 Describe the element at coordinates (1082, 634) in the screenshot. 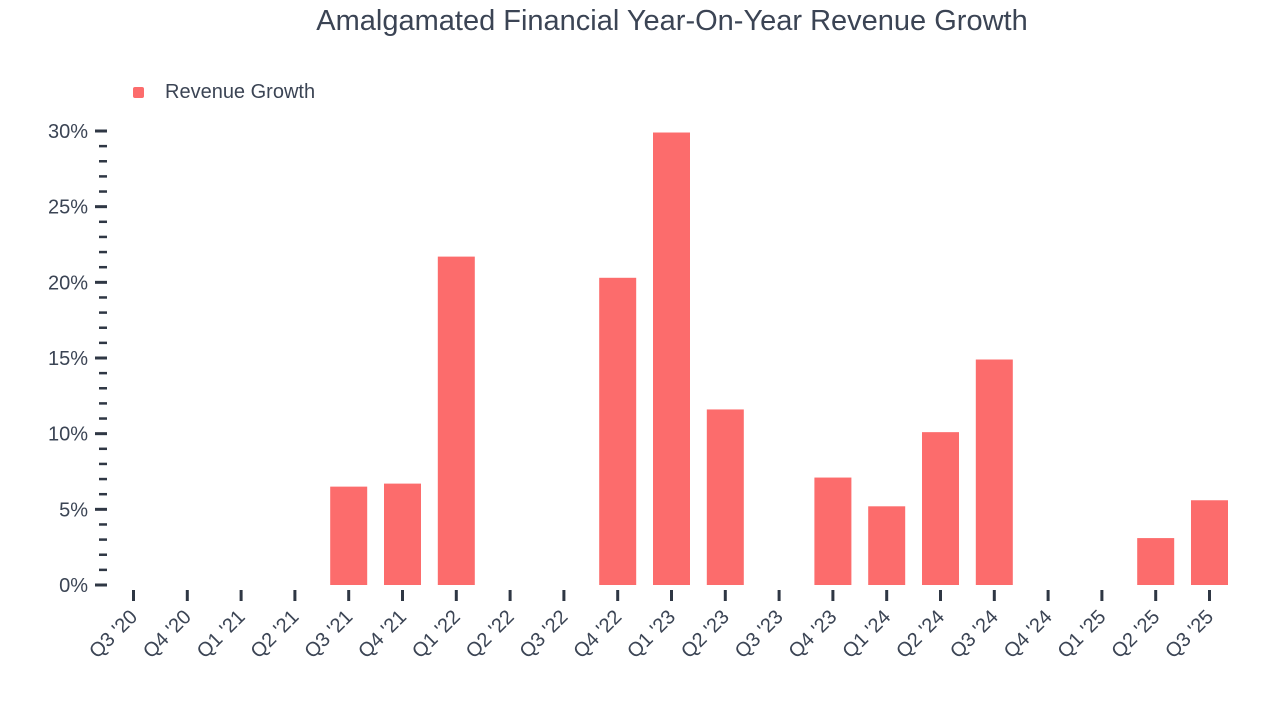

I see `x-axis-label: Q1 '25` at that location.